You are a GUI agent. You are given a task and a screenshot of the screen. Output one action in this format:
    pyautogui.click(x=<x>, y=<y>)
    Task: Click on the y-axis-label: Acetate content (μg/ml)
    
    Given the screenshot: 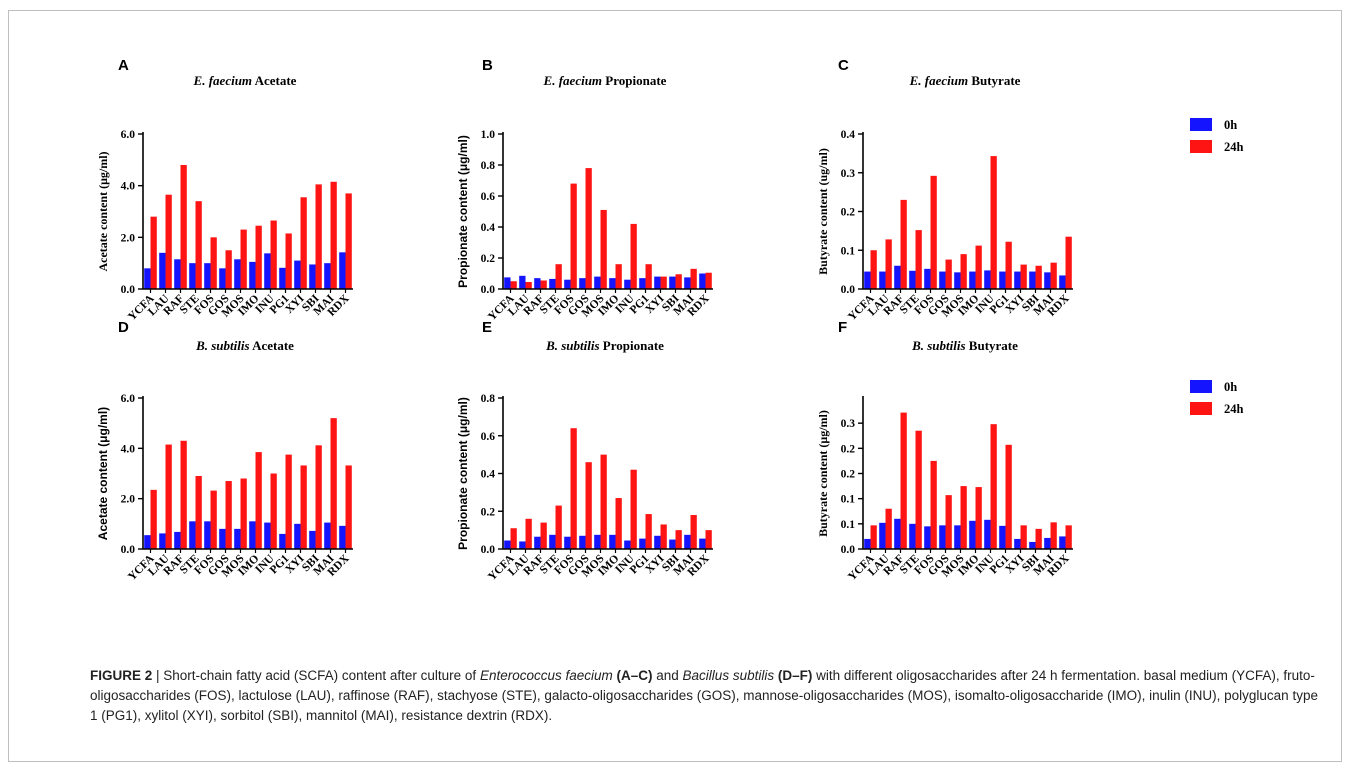 What is the action you would take?
    pyautogui.click(x=103, y=211)
    